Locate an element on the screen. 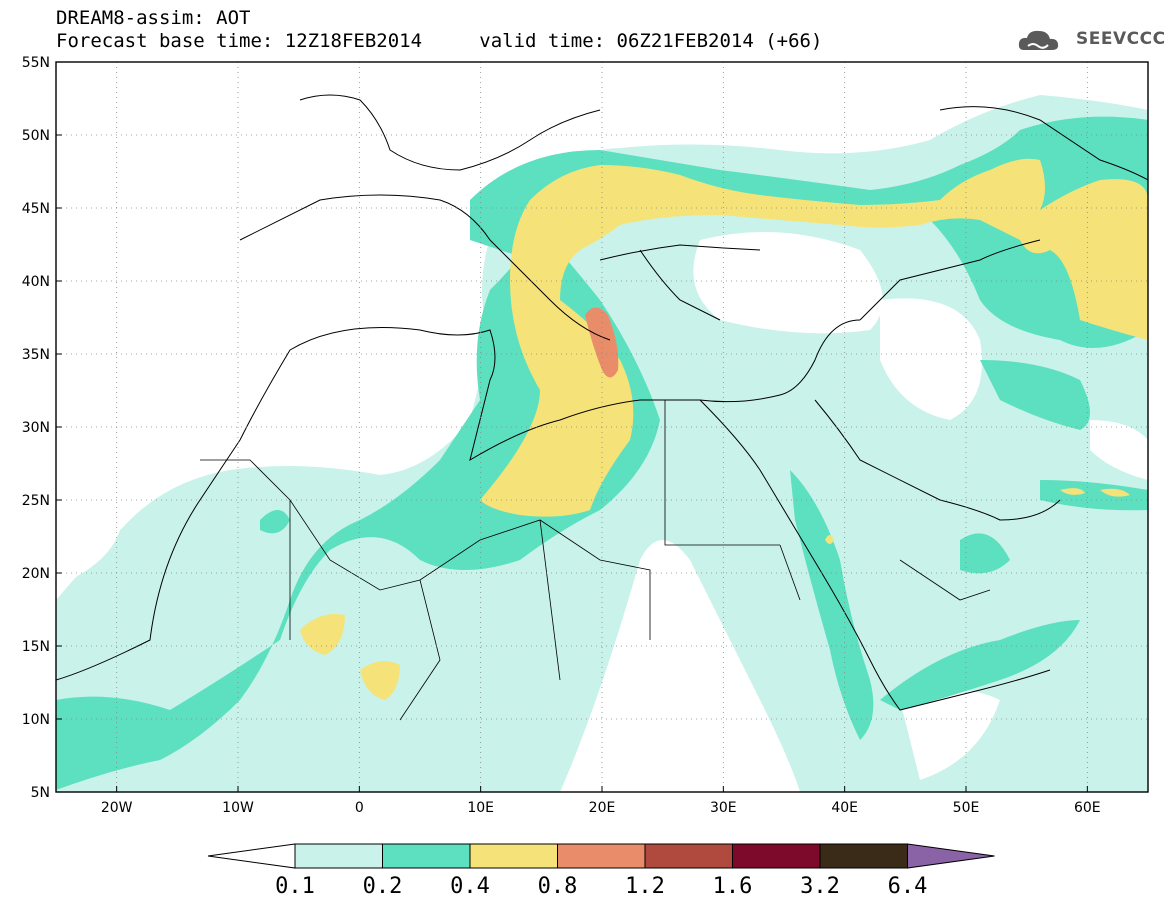 This screenshot has height=905, width=1165. lat-tick-label: 50N is located at coordinates (36, 136).